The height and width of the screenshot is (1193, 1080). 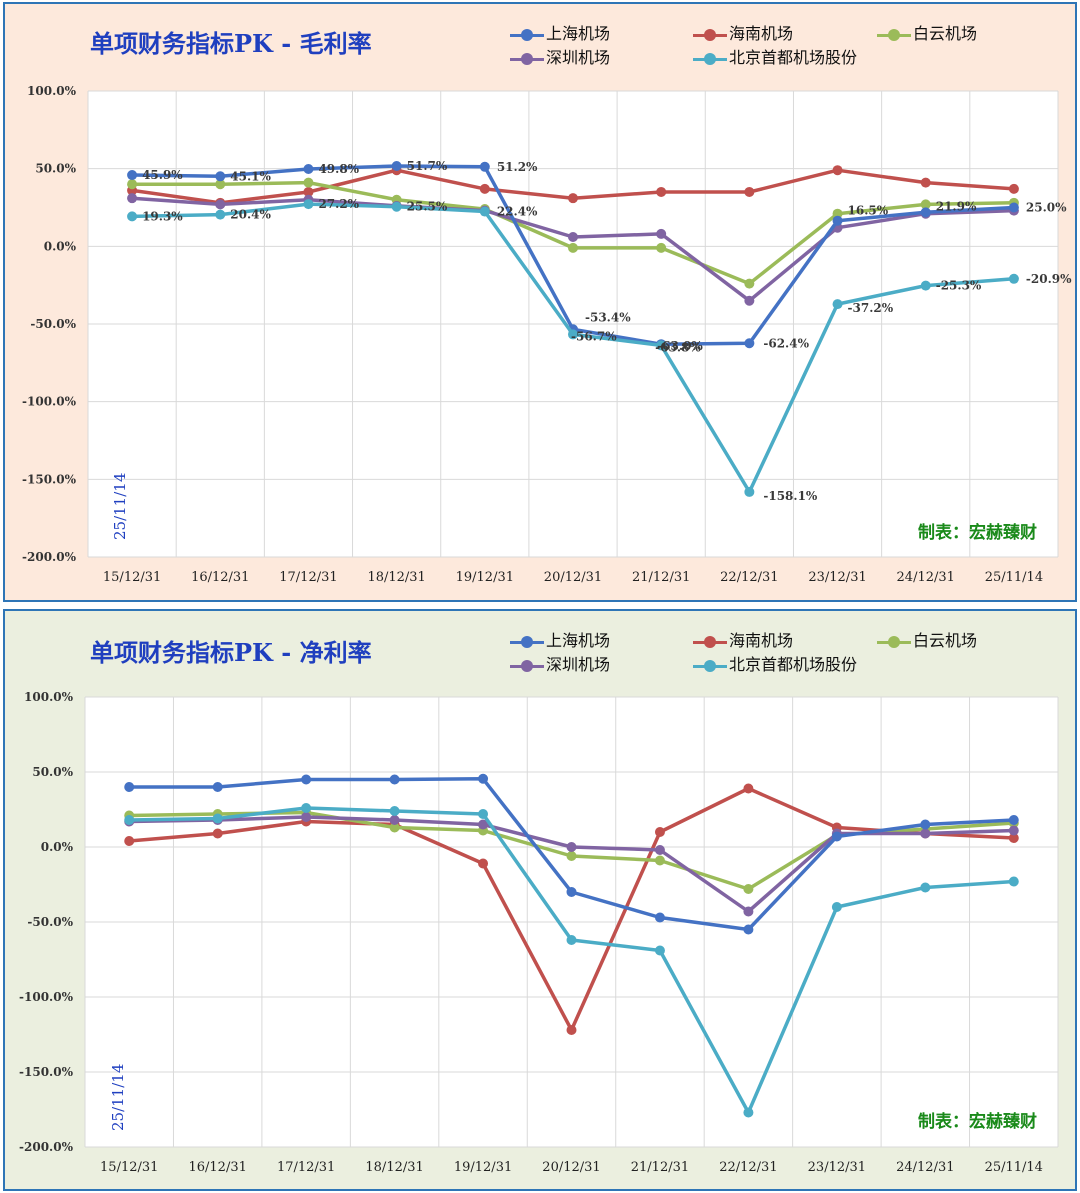 What do you see at coordinates (571, 1167) in the screenshot?
I see `x-tick-label: 20/12/31` at bounding box center [571, 1167].